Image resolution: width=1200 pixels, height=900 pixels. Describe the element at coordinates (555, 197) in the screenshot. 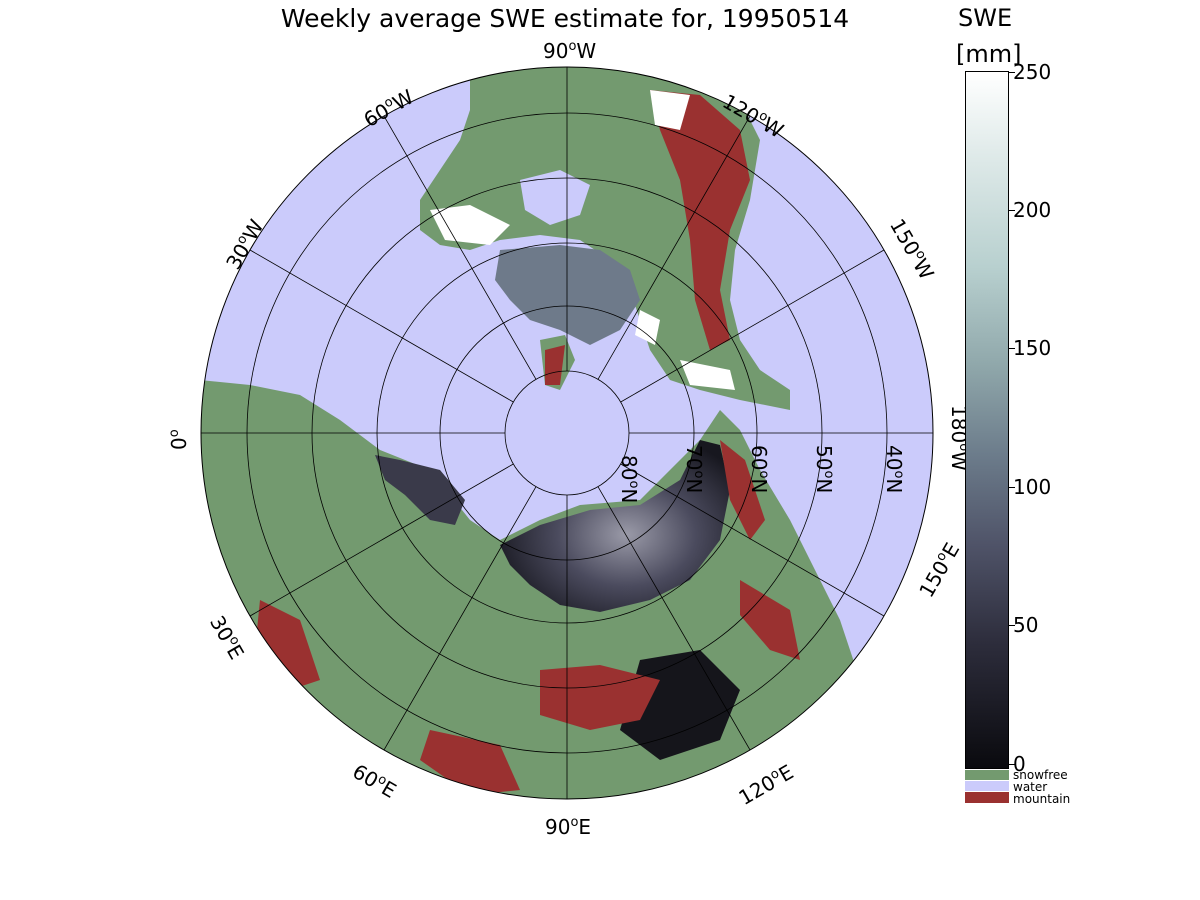

I see `hudson-bay` at that location.